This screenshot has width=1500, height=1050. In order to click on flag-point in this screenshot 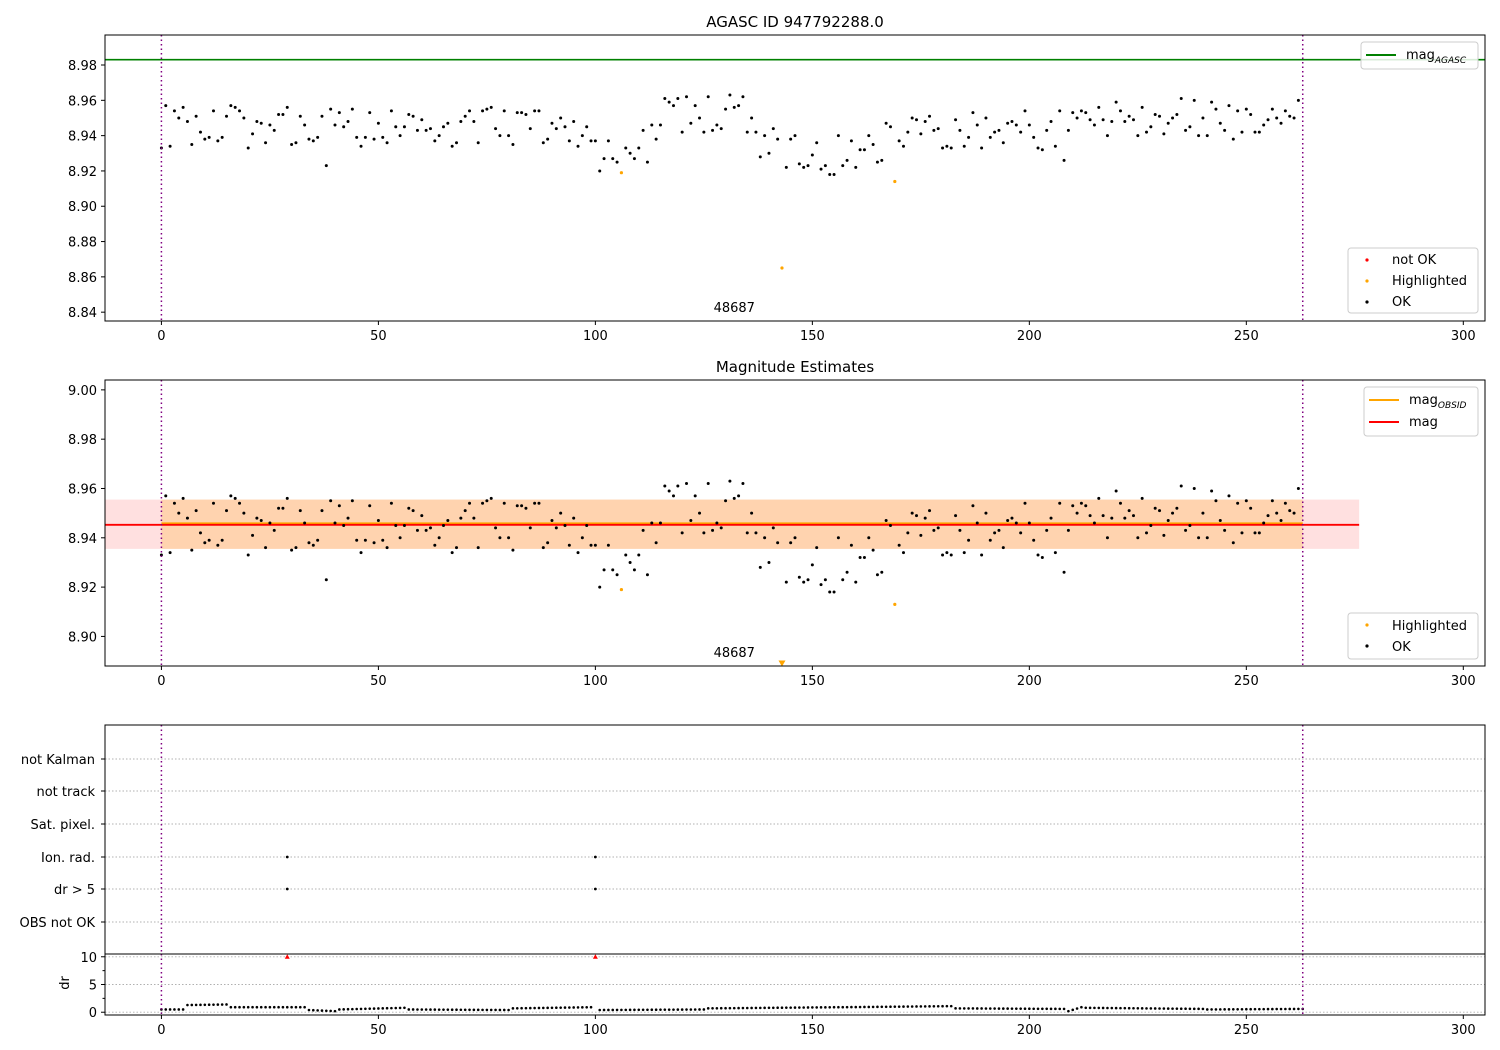, I will do `click(595, 889)`.